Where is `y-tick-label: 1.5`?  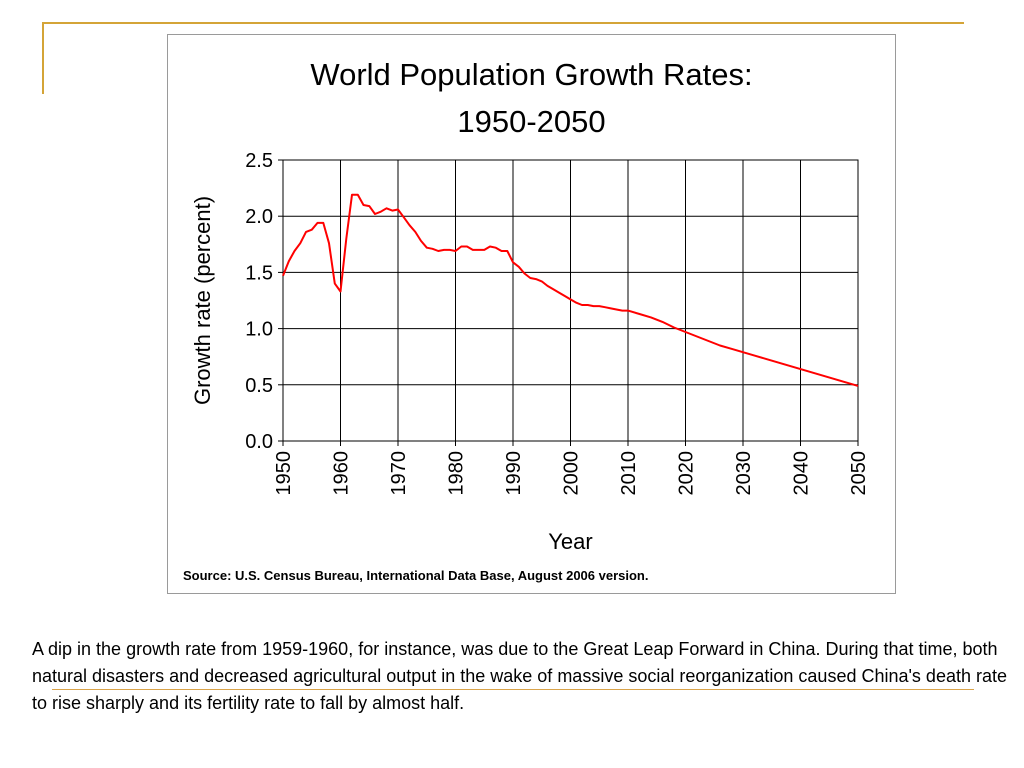 y-tick-label: 1.5 is located at coordinates (259, 273).